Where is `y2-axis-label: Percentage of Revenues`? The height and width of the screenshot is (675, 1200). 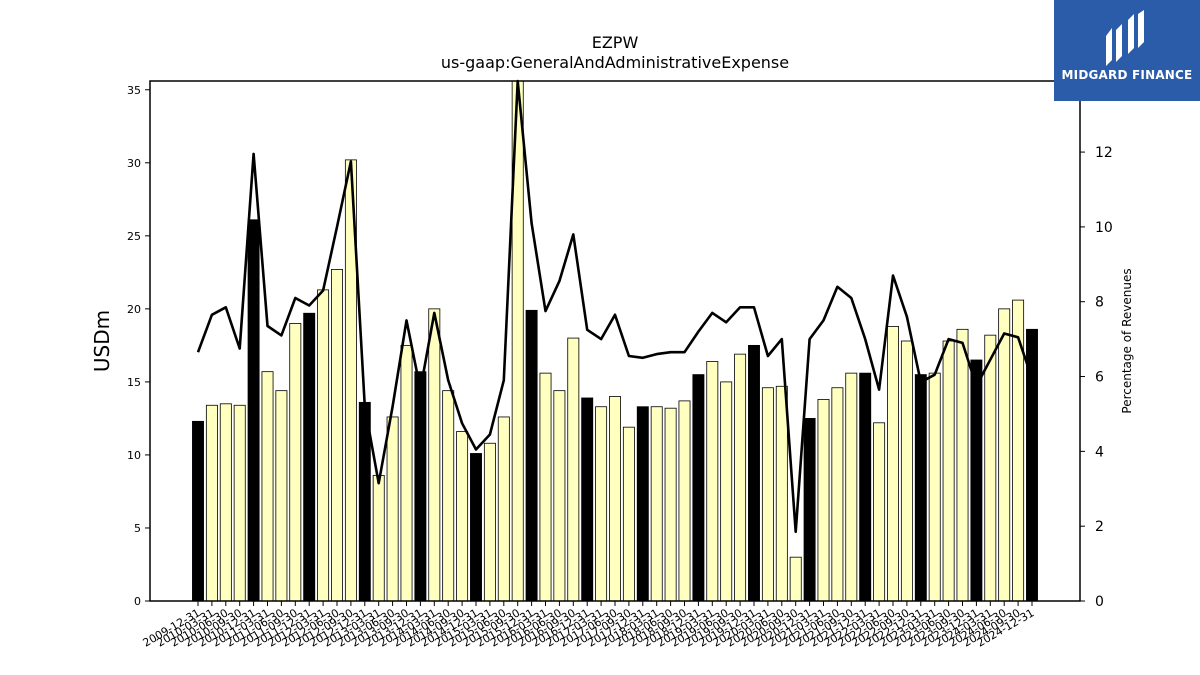
y2-axis-label: Percentage of Revenues is located at coordinates (1127, 340).